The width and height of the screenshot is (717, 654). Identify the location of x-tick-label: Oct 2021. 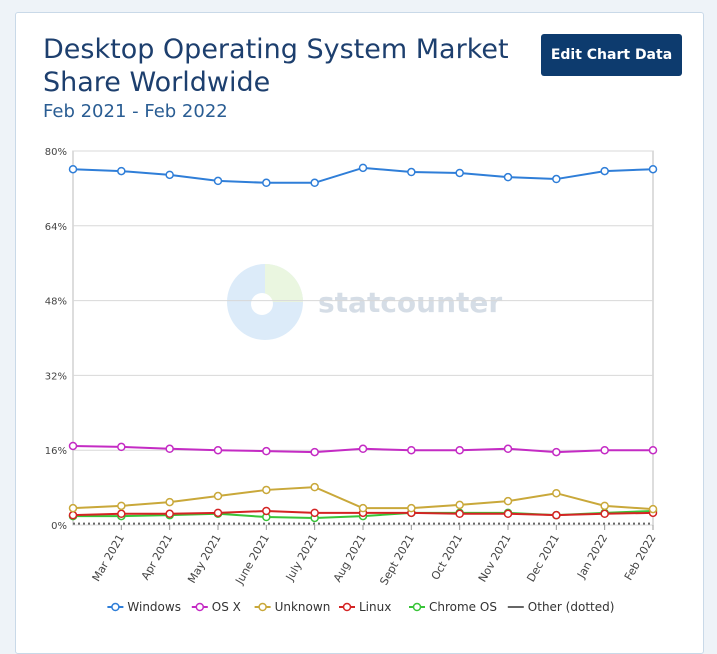
(447, 557).